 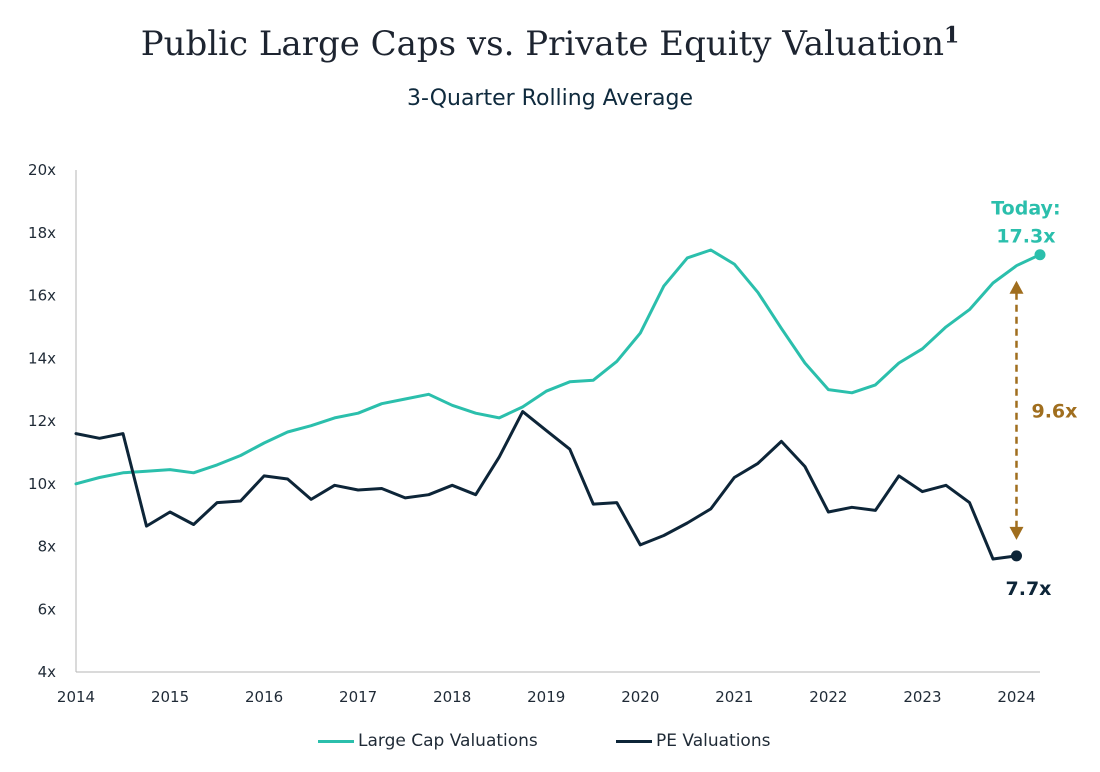 What do you see at coordinates (634, 741) in the screenshot?
I see `legend-swatch-pe` at bounding box center [634, 741].